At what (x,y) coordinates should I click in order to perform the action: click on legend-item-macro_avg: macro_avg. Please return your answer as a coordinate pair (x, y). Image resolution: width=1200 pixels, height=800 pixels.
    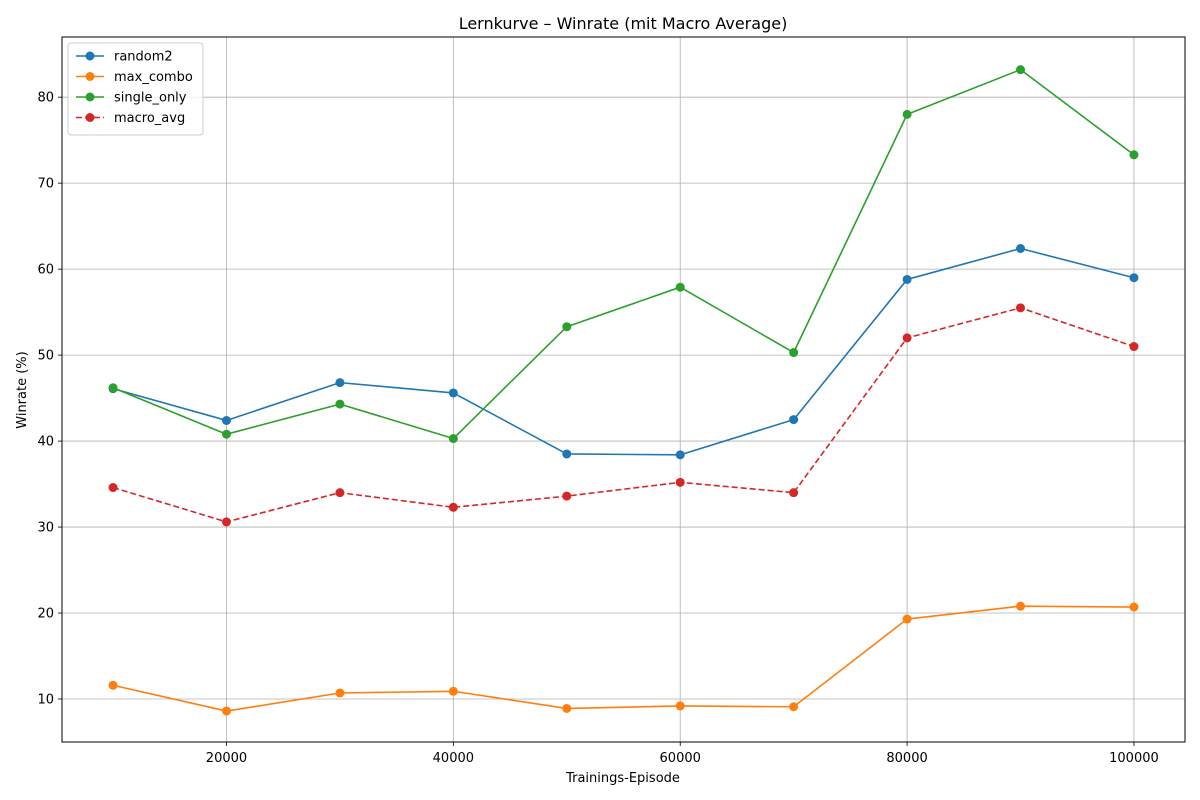
    Looking at the image, I should click on (130, 118).